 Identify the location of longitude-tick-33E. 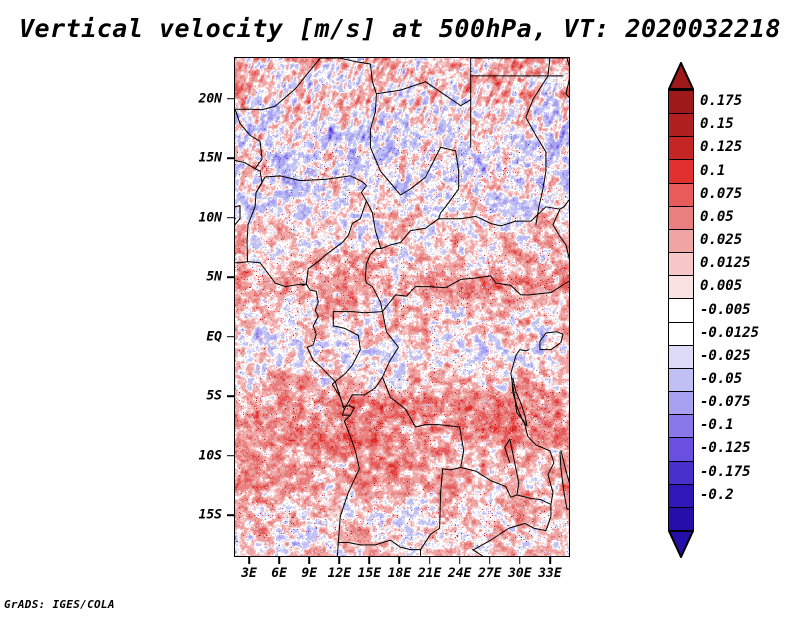
(550, 560).